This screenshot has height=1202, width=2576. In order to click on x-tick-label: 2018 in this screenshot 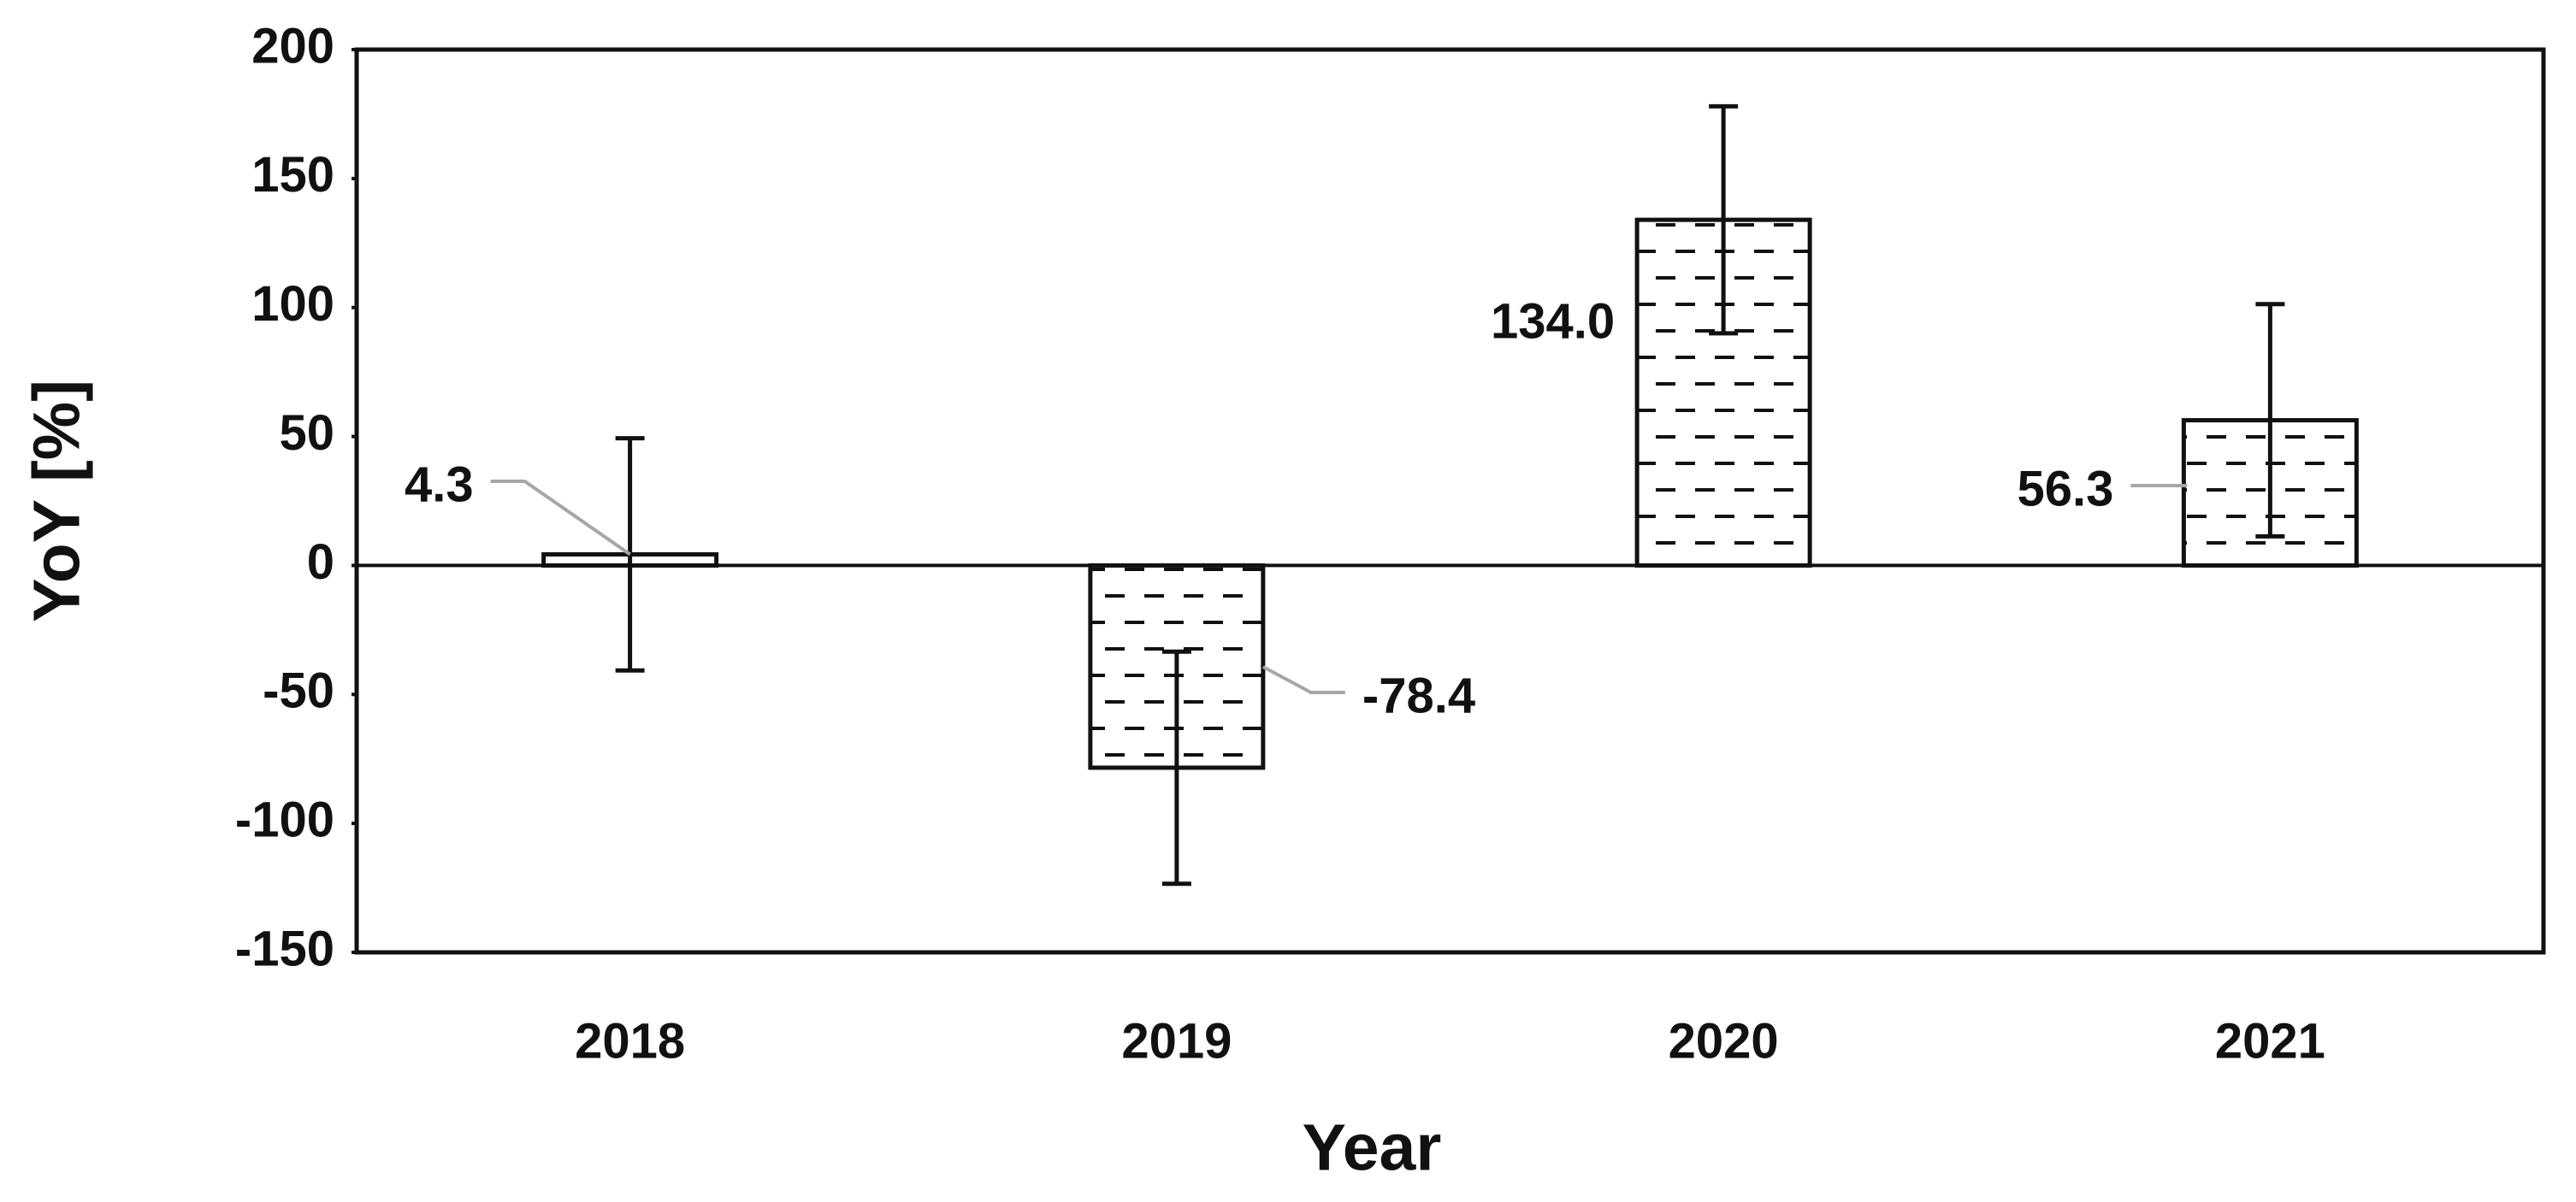, I will do `click(630, 1041)`.